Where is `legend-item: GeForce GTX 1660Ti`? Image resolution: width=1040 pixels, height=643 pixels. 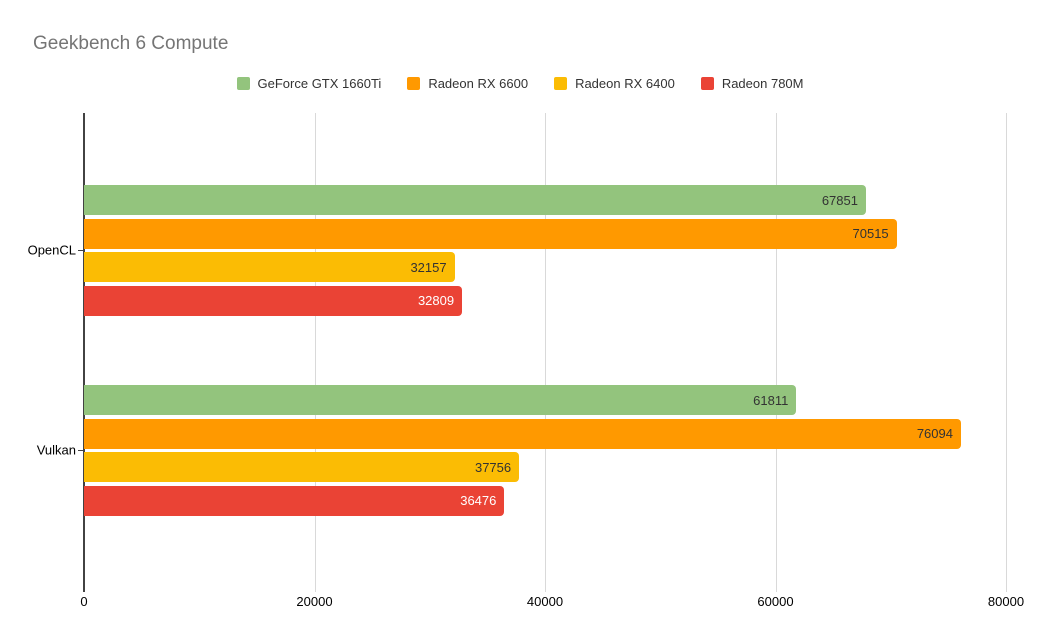
legend-item: GeForce GTX 1660Ti is located at coordinates (309, 83).